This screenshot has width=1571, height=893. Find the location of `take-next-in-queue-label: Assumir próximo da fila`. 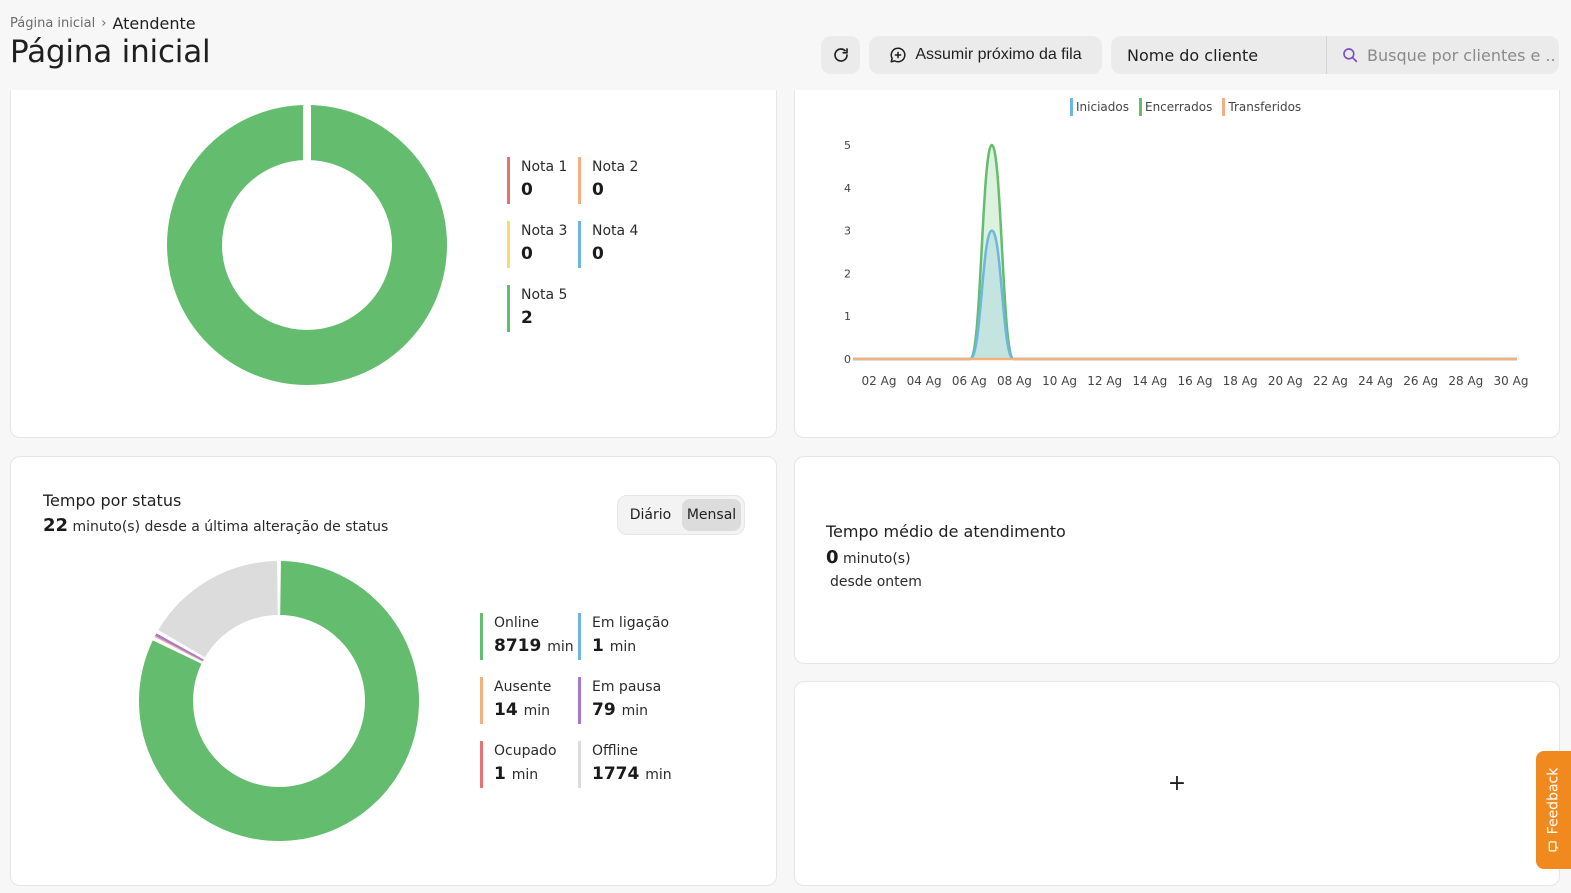

take-next-in-queue-label: Assumir próximo da fila is located at coordinates (998, 54).